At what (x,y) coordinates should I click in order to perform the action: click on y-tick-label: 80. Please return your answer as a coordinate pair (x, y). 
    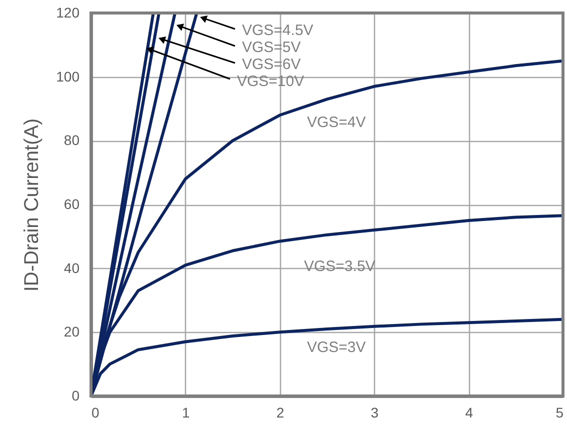
    Looking at the image, I should click on (72, 140).